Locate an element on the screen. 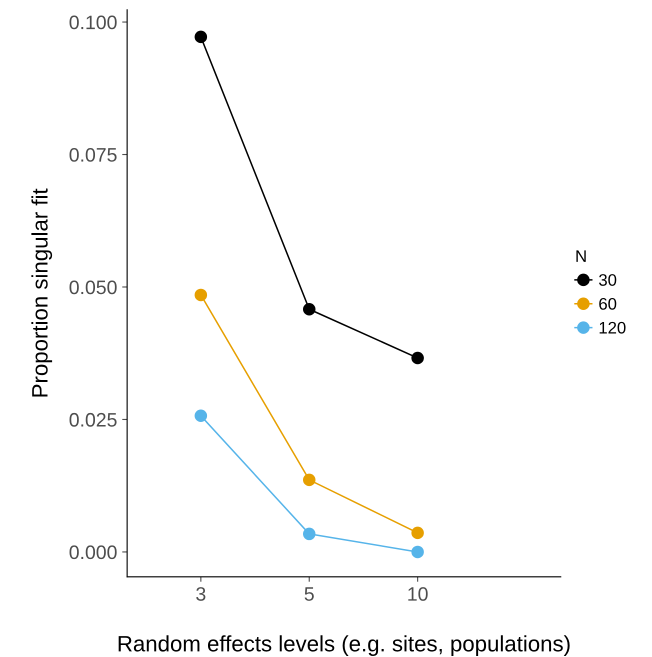  y-tick-label: 0.025 is located at coordinates (93, 419).